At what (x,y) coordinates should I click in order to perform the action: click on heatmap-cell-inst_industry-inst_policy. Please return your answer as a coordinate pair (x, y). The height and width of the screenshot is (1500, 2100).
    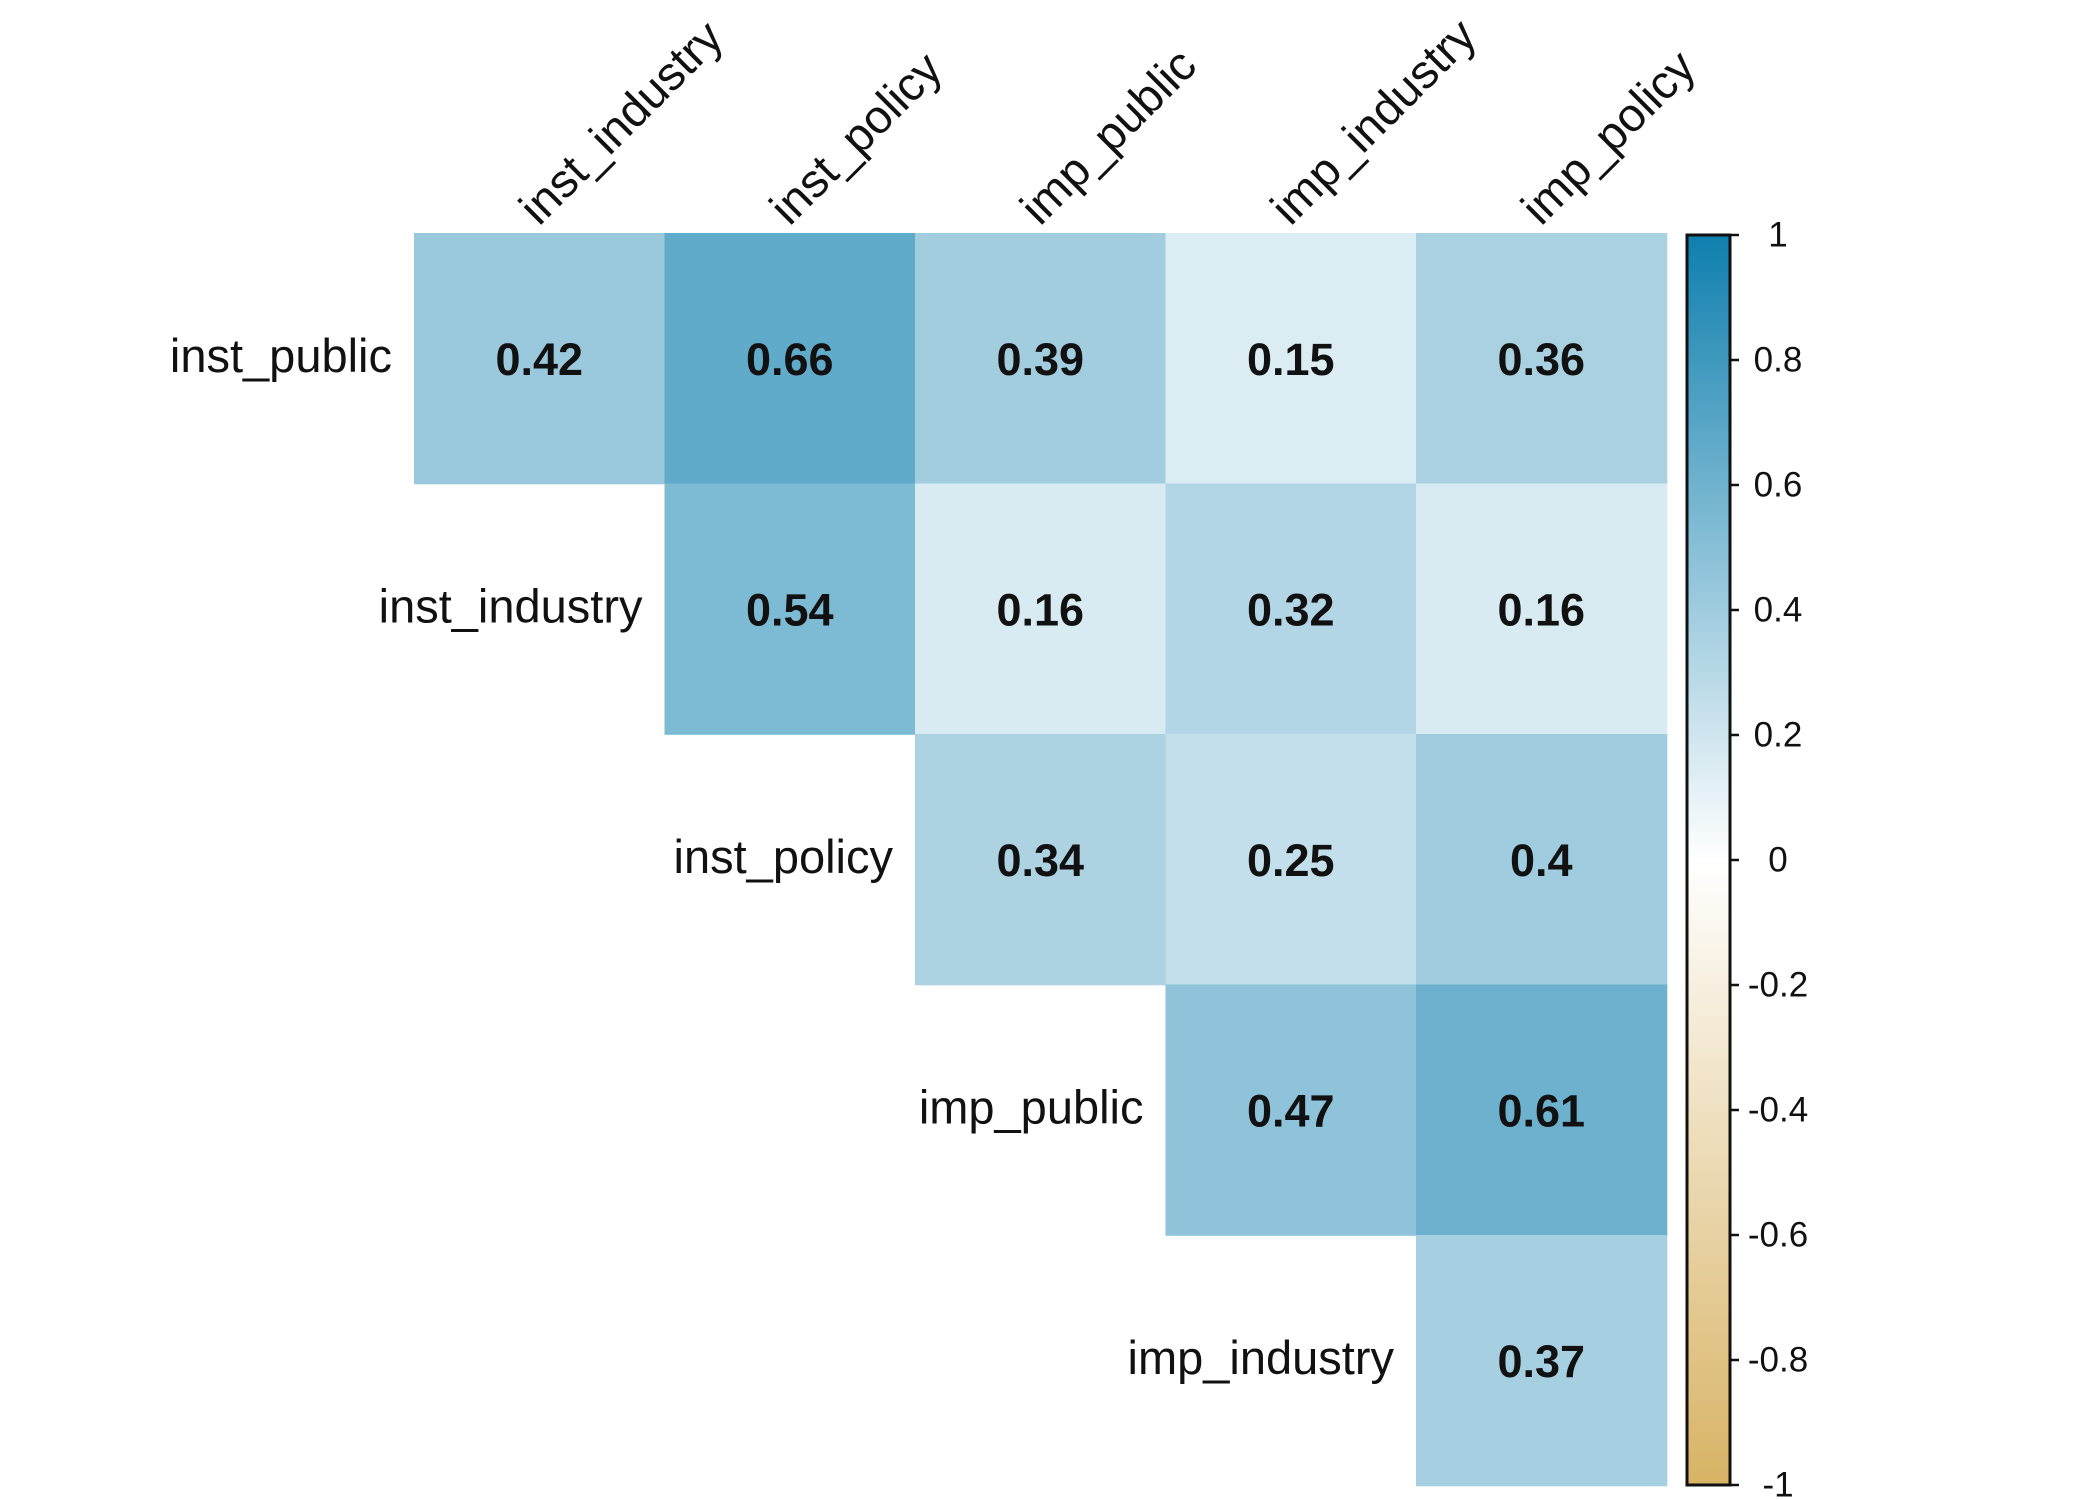
    Looking at the image, I should click on (790, 609).